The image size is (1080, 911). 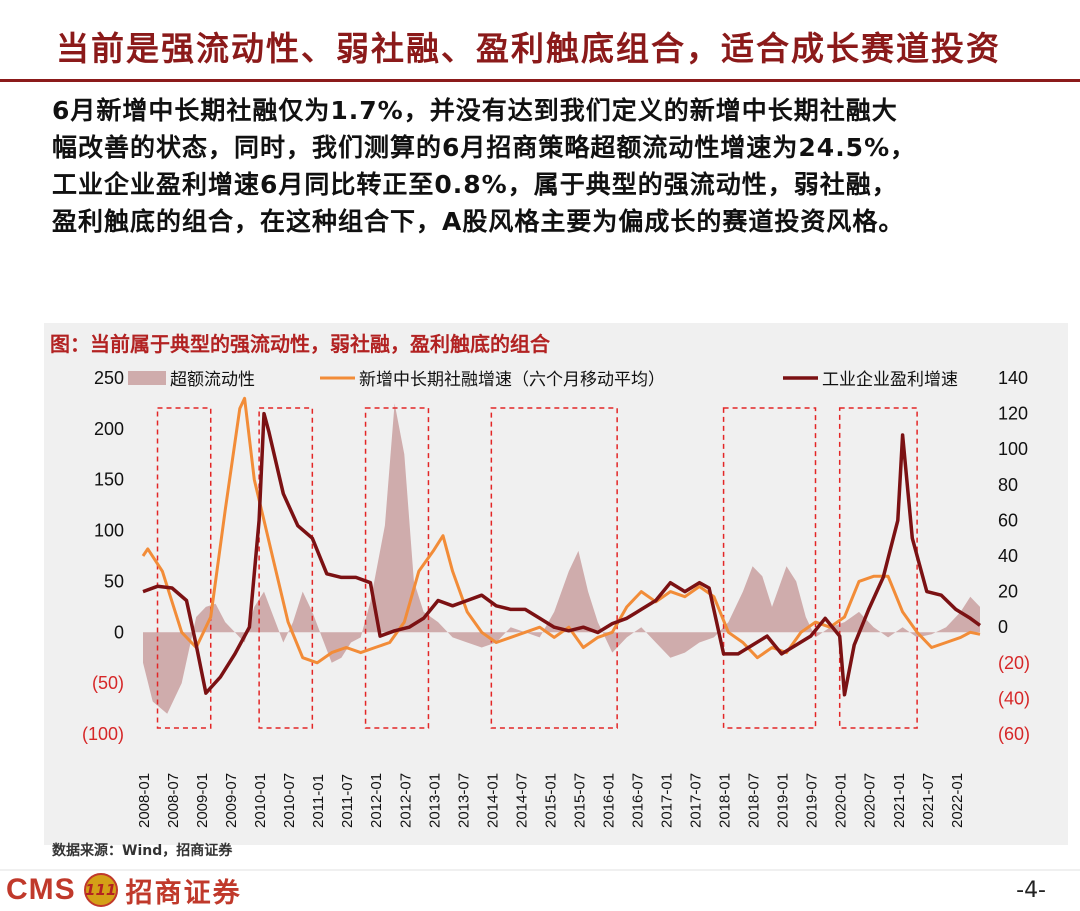 What do you see at coordinates (783, 800) in the screenshot?
I see `x-axis-tick-label: 2019-01` at bounding box center [783, 800].